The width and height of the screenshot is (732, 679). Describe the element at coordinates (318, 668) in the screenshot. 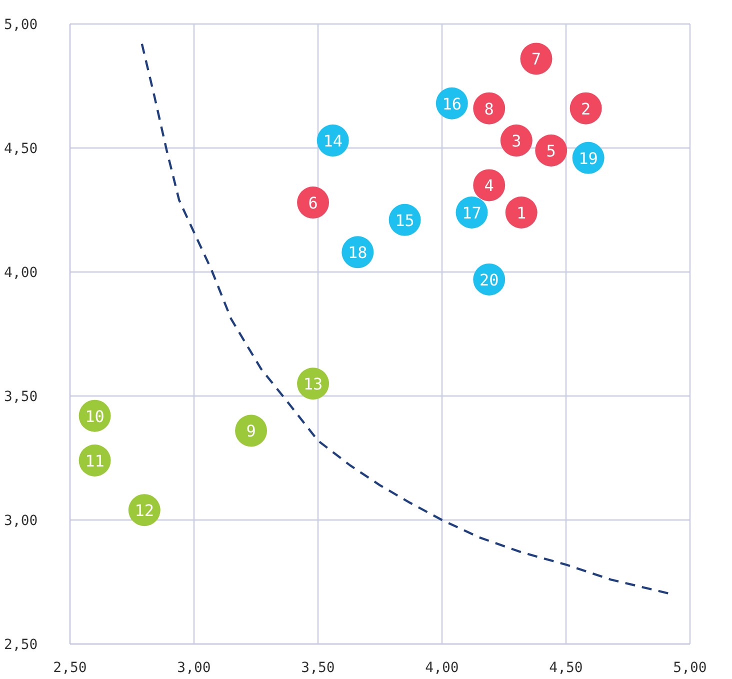

I see `x-tick-label: 3,50` at that location.